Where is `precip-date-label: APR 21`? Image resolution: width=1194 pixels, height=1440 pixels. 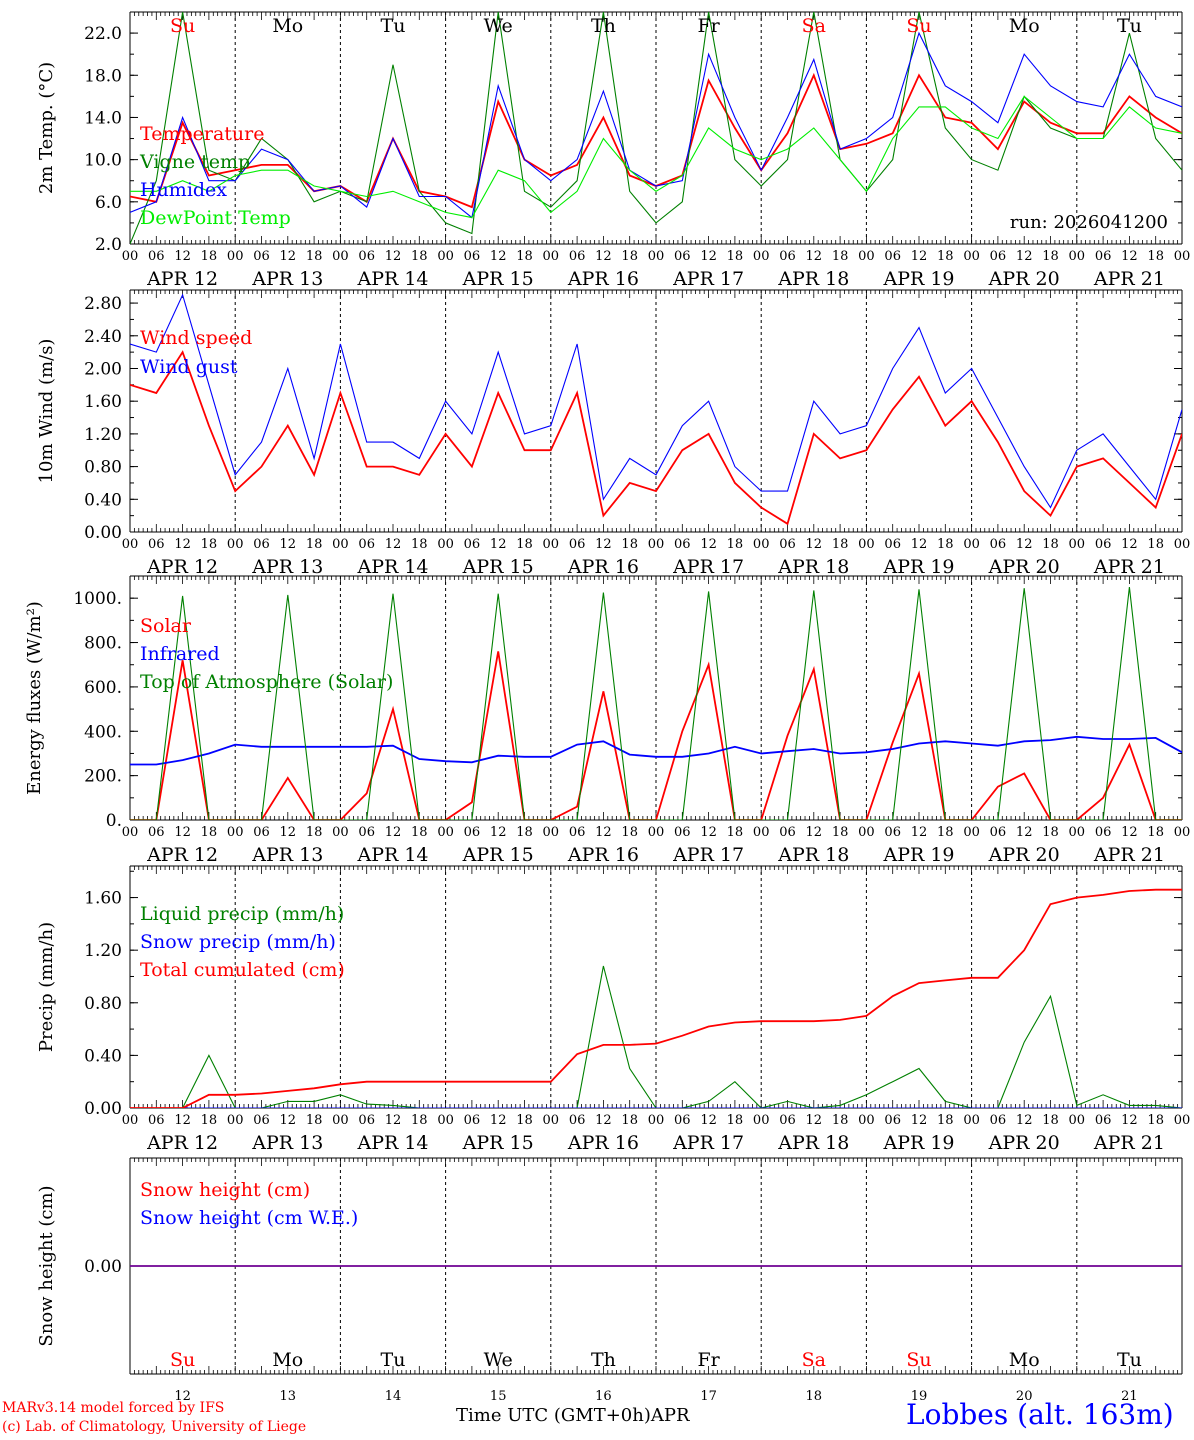
precip-date-label: APR 21 is located at coordinates (1129, 1143).